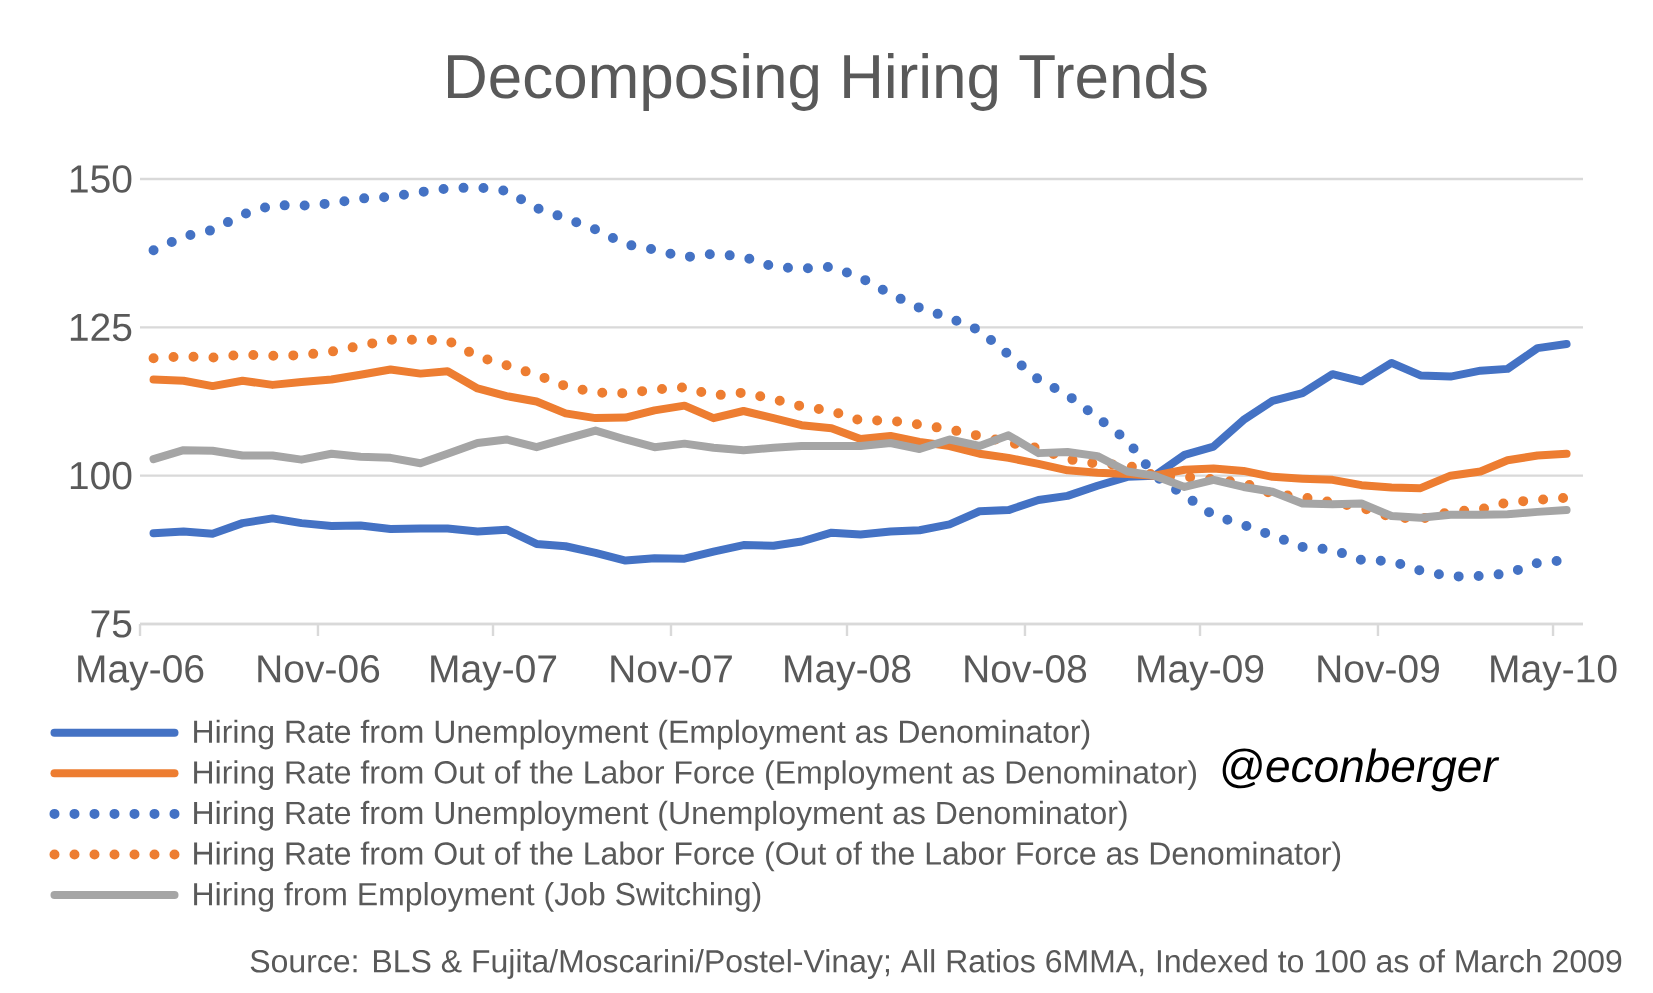  What do you see at coordinates (642, 734) in the screenshot?
I see `legend-label: Hiring Rate from Unemployment (Employment as Denominator)` at bounding box center [642, 734].